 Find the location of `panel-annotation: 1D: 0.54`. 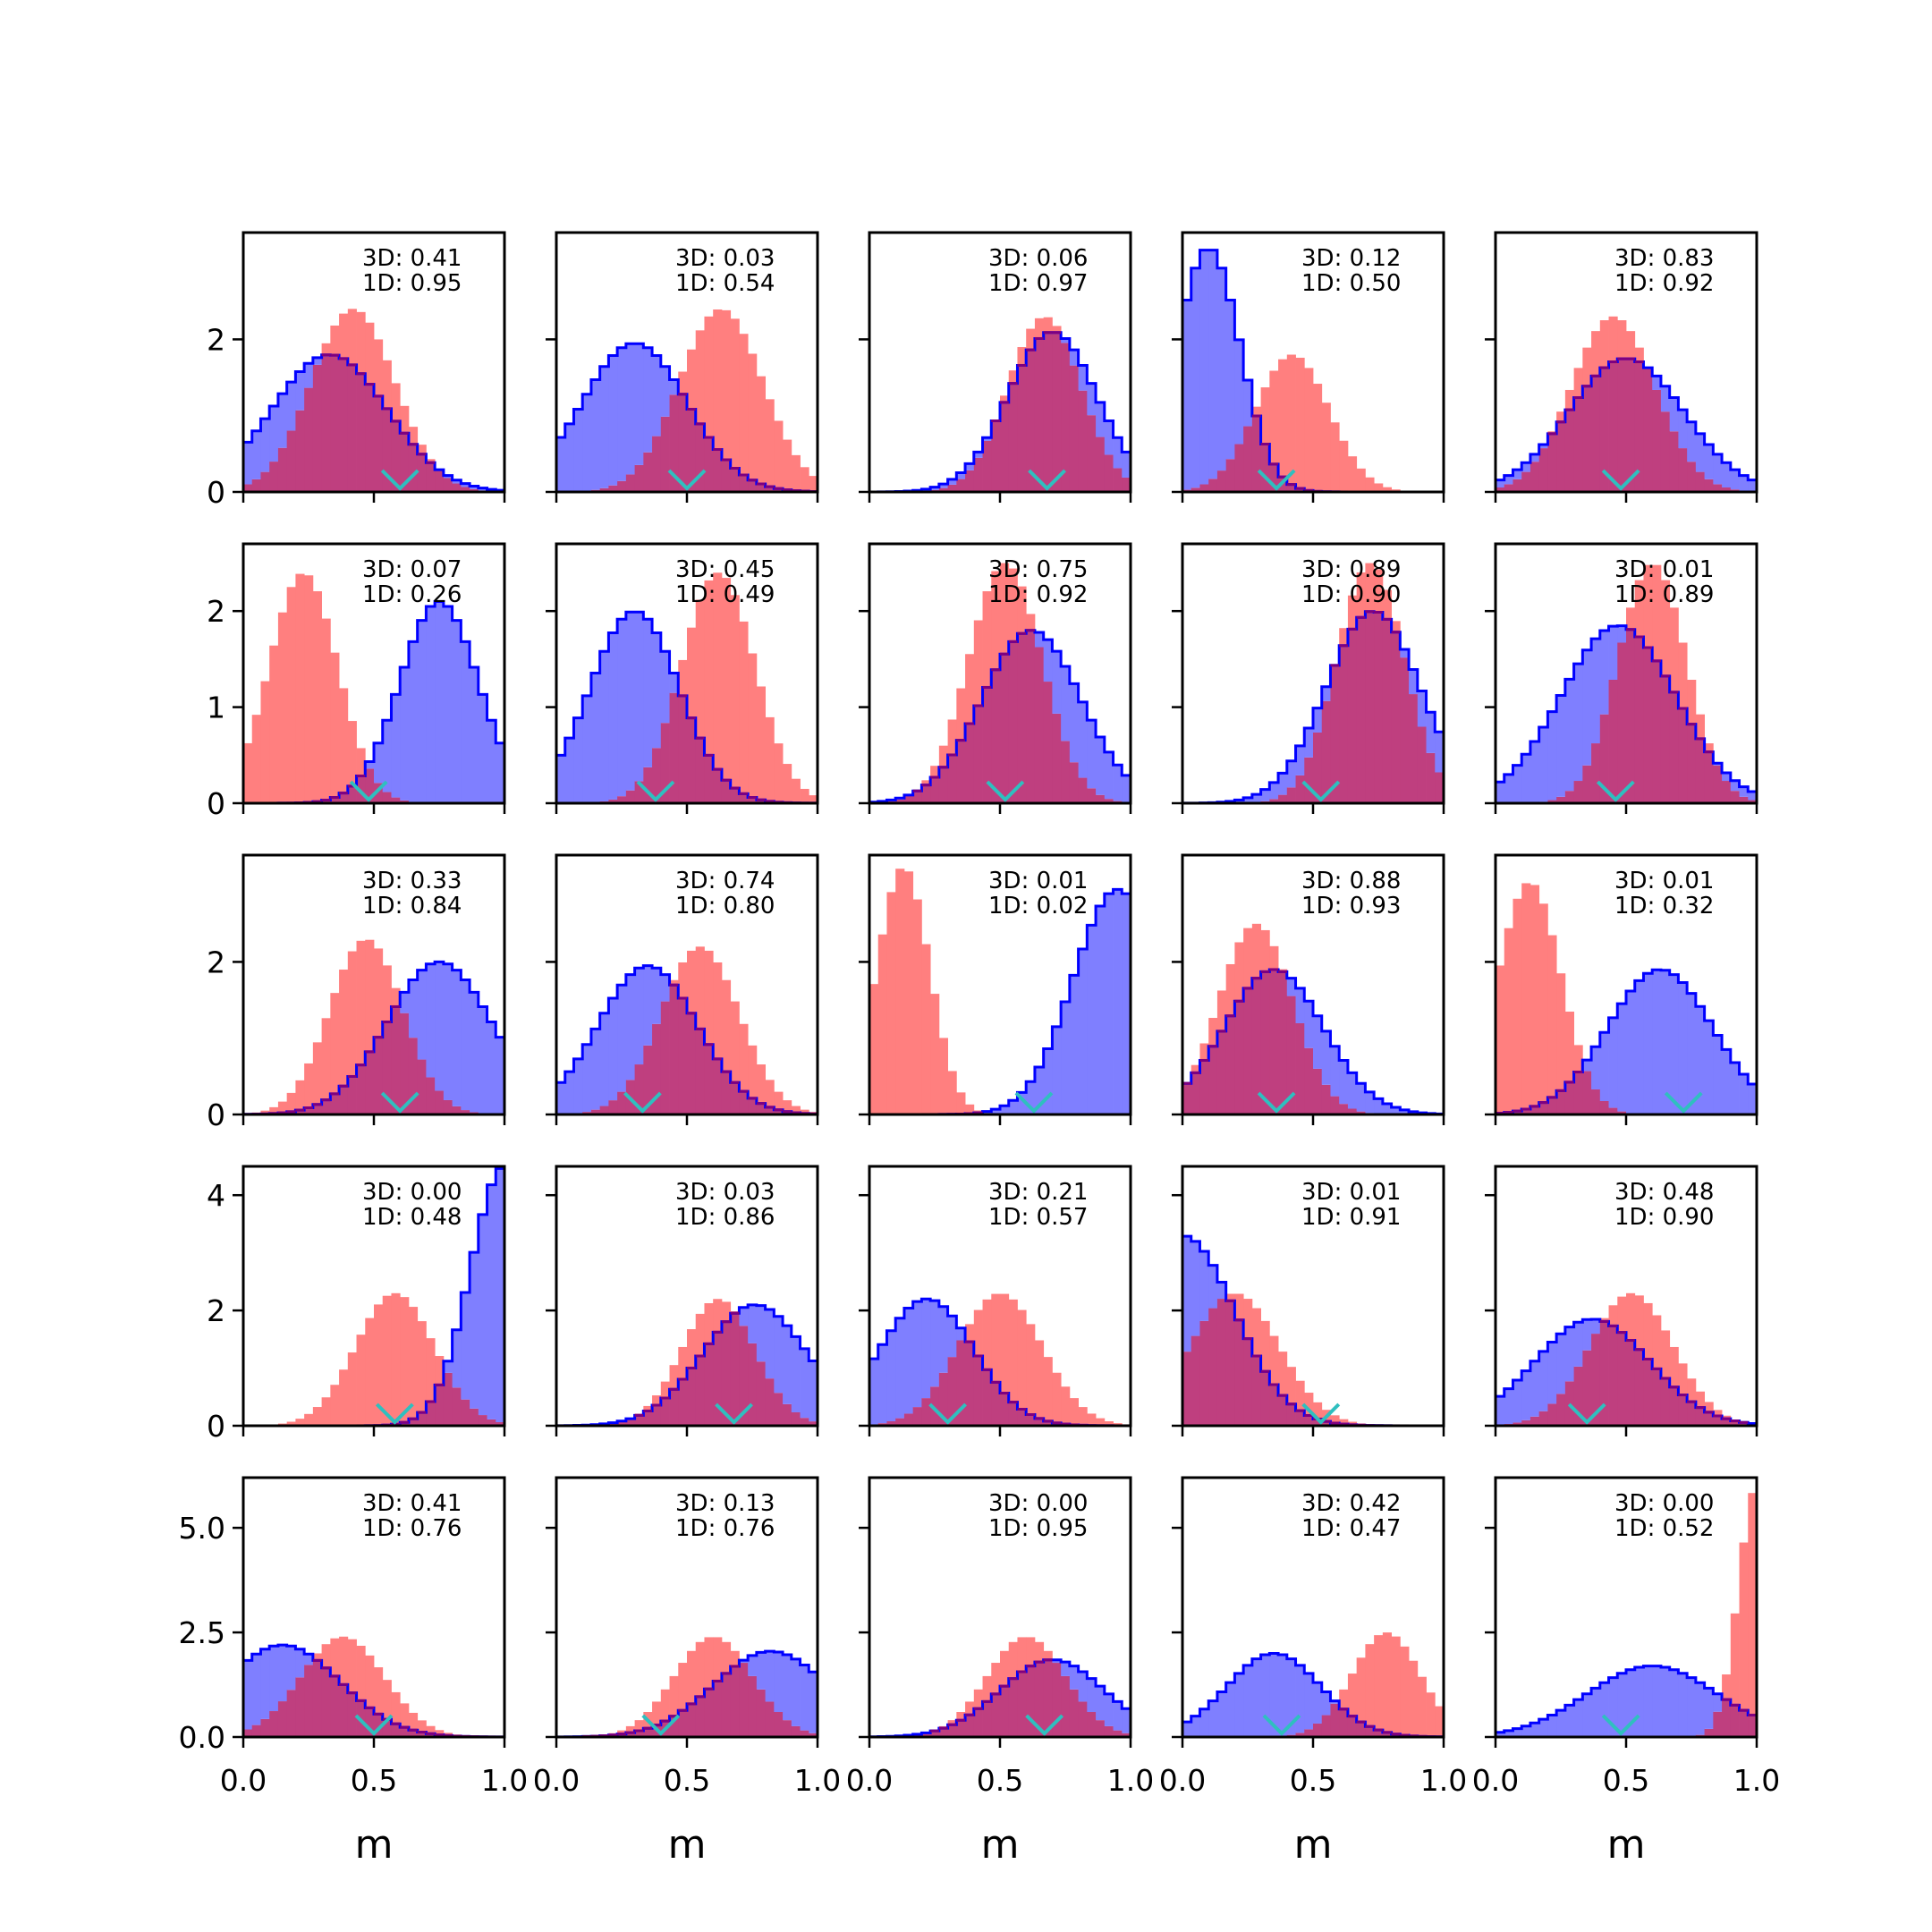

panel-annotation: 1D: 0.54 is located at coordinates (725, 283).